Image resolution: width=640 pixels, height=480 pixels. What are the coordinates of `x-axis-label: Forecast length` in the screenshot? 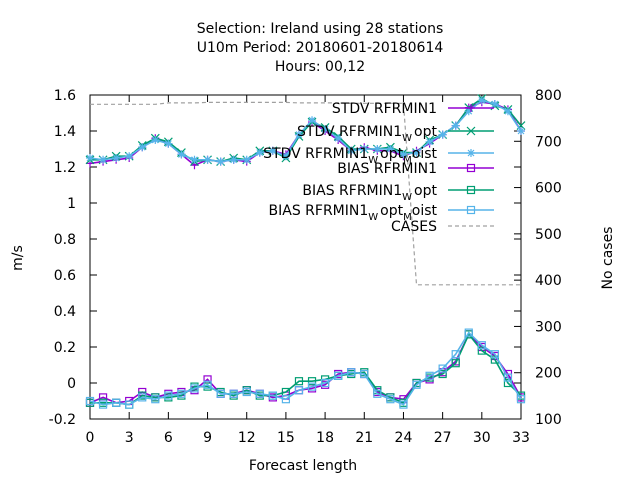 It's located at (303, 466).